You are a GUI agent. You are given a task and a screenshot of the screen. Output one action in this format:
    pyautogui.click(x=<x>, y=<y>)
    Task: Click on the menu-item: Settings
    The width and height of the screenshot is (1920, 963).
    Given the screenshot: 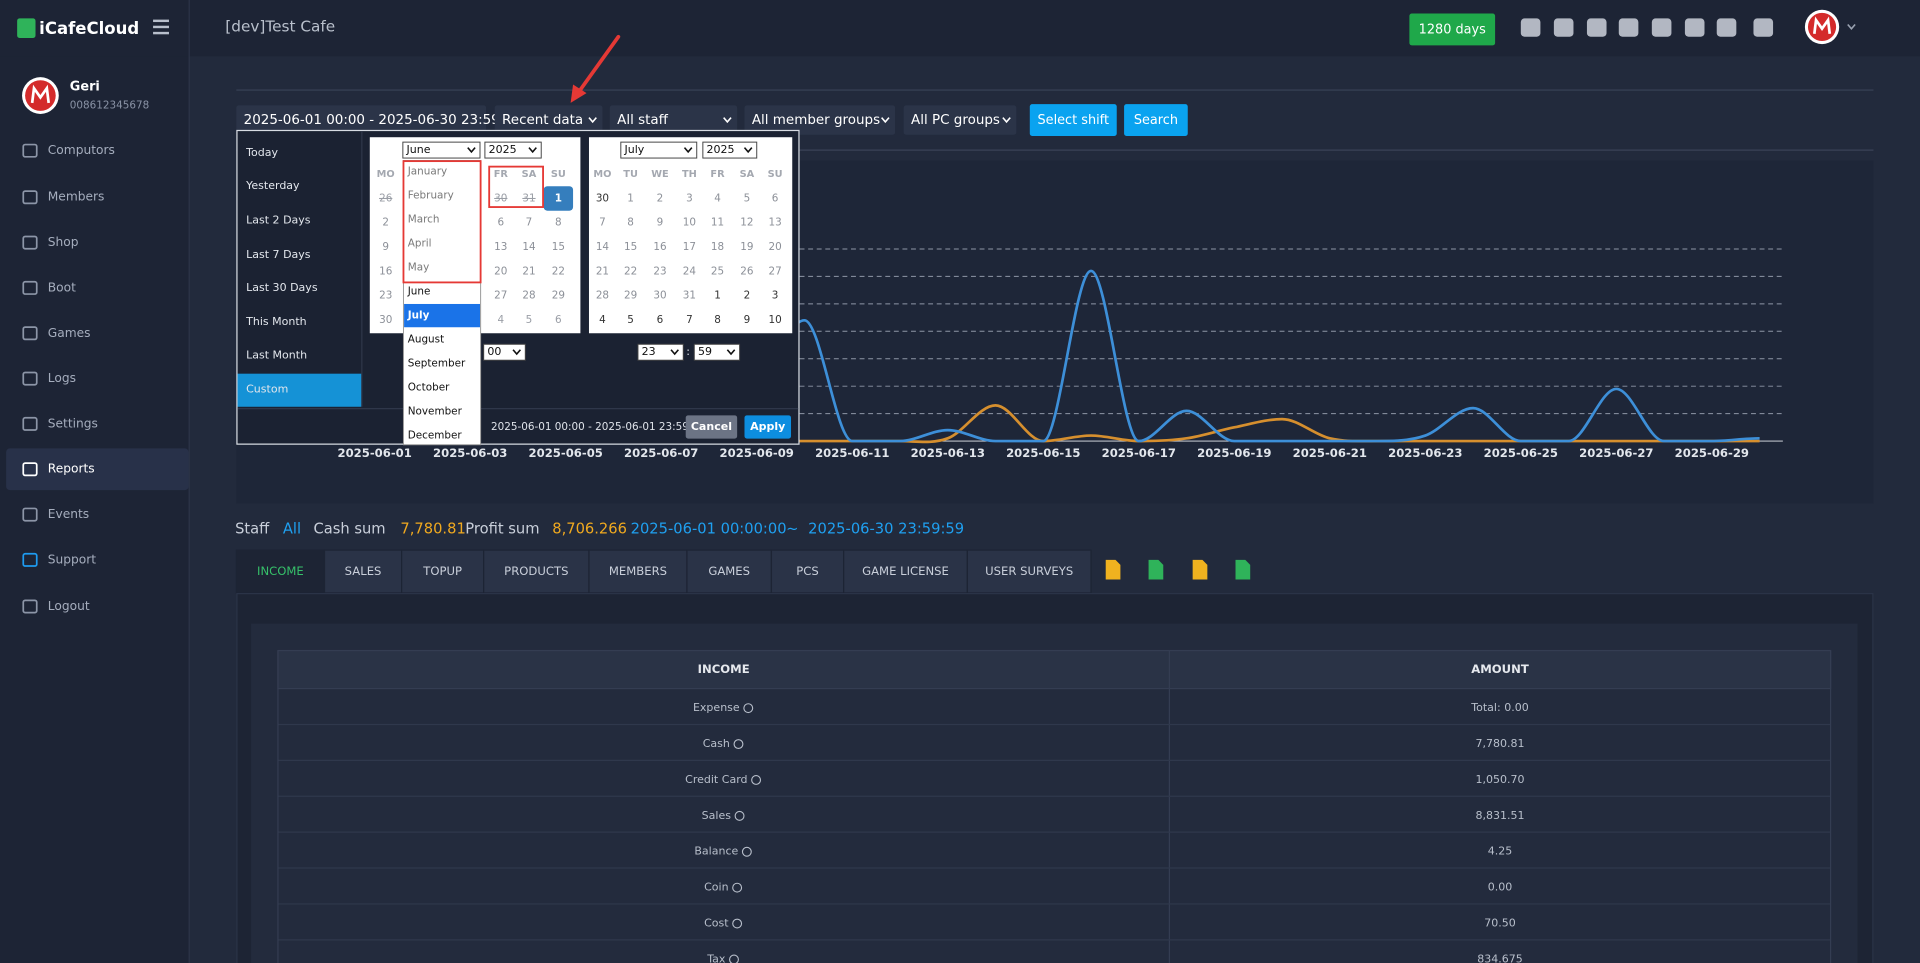 What is the action you would take?
    pyautogui.click(x=73, y=423)
    